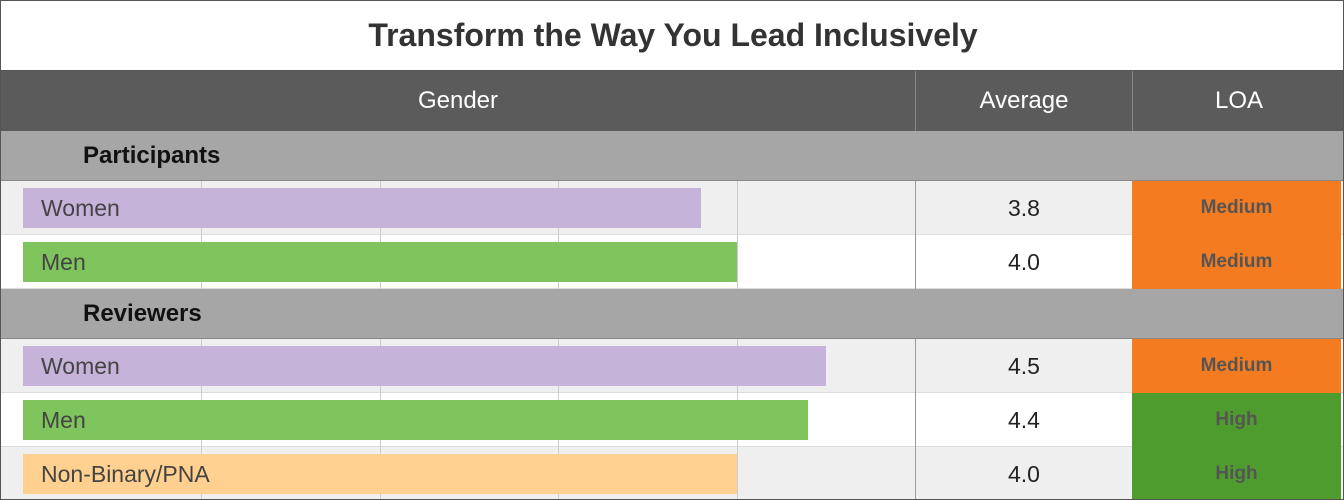  What do you see at coordinates (1023, 420) in the screenshot?
I see `average: 4.4` at bounding box center [1023, 420].